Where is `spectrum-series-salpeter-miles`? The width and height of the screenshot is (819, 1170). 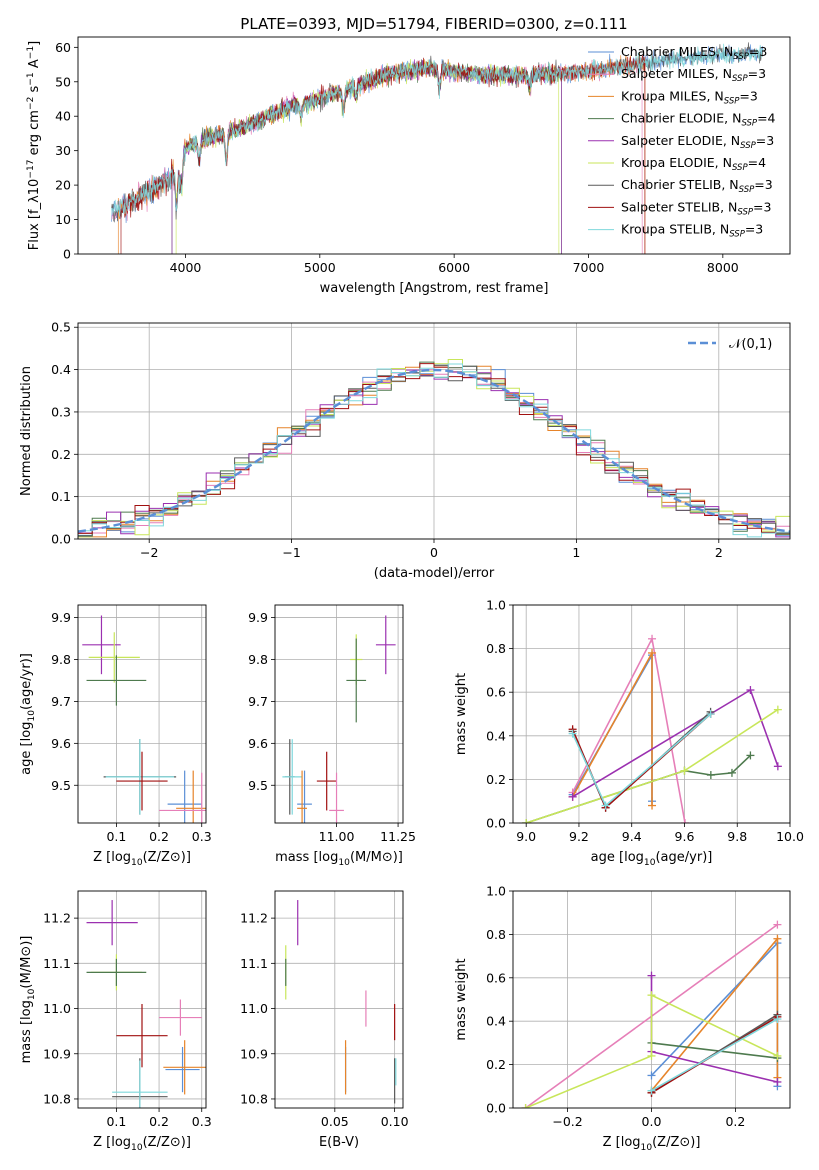 spectrum-series-salpeter-miles is located at coordinates (377, 155).